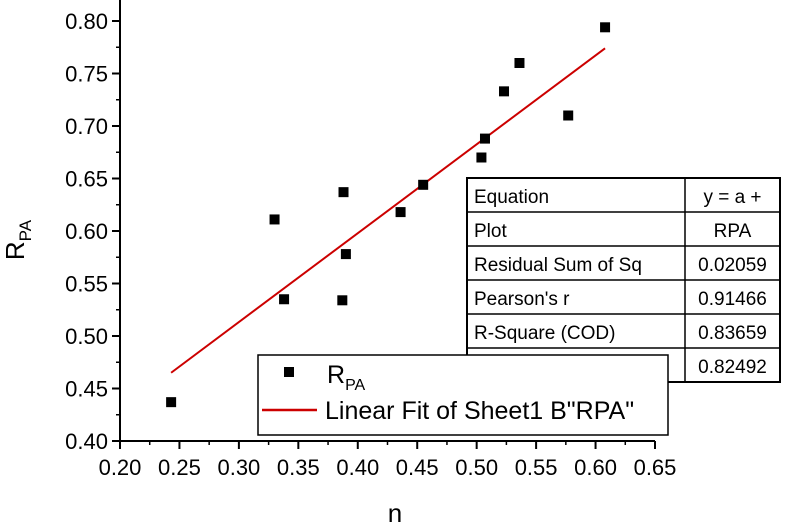 The image size is (785, 528). Describe the element at coordinates (298, 467) in the screenshot. I see `x-tick-label: 0.35` at that location.